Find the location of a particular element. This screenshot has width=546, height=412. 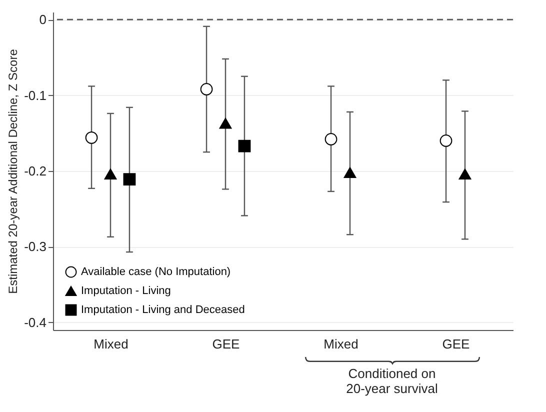

y-tick-label: 0 is located at coordinates (42, 20).